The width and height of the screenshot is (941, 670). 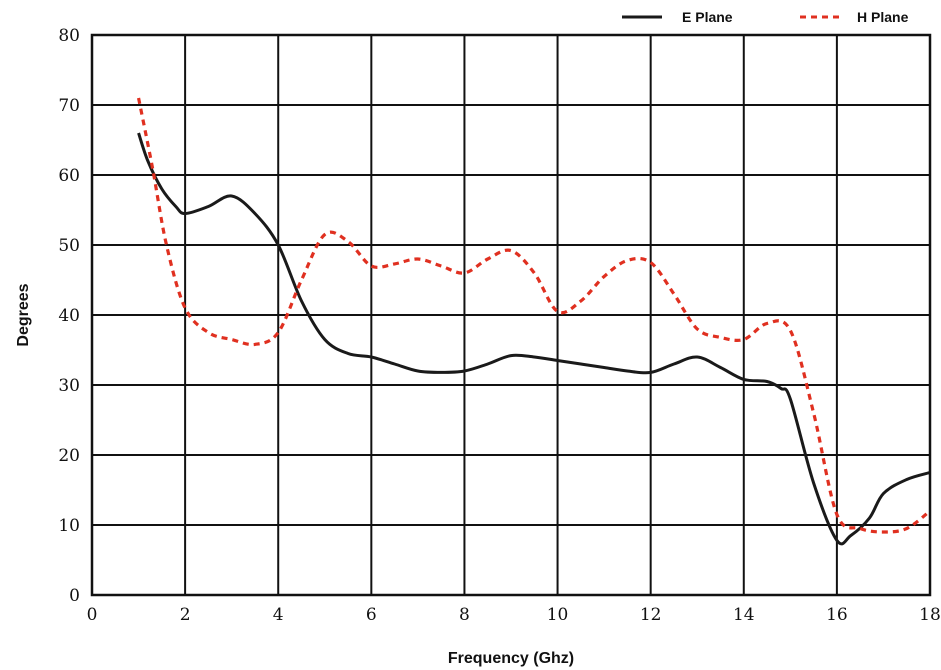 I want to click on x-axis-label: Frequency (Ghz), so click(x=511, y=658).